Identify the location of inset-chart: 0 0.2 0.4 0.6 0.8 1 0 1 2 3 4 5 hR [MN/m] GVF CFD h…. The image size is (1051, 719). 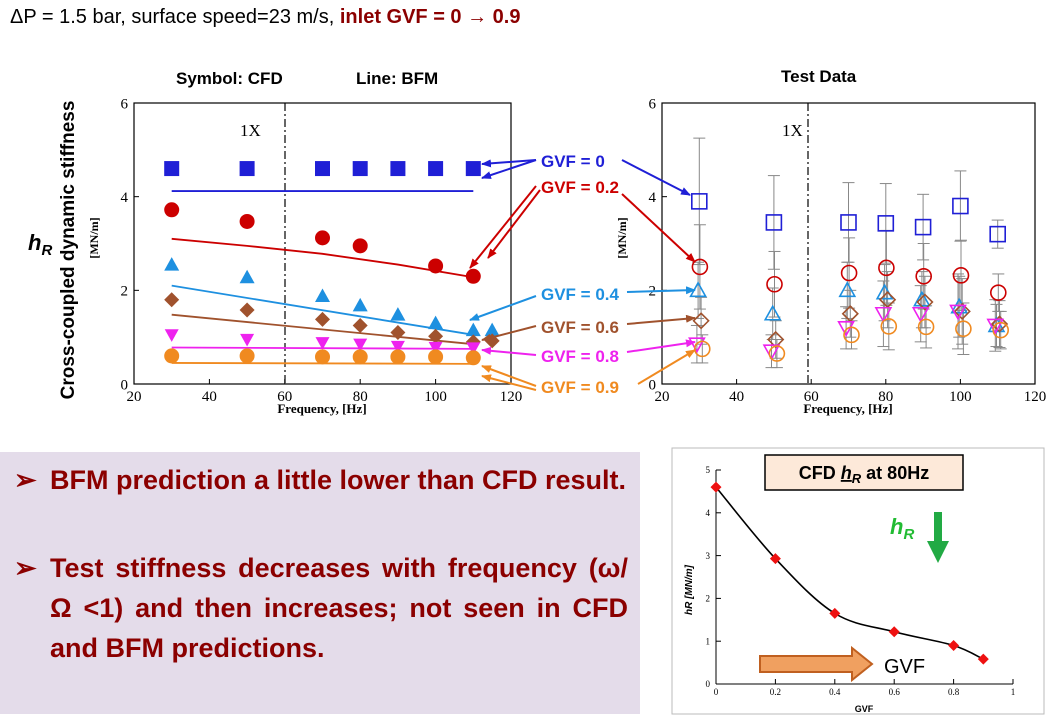
(858, 581).